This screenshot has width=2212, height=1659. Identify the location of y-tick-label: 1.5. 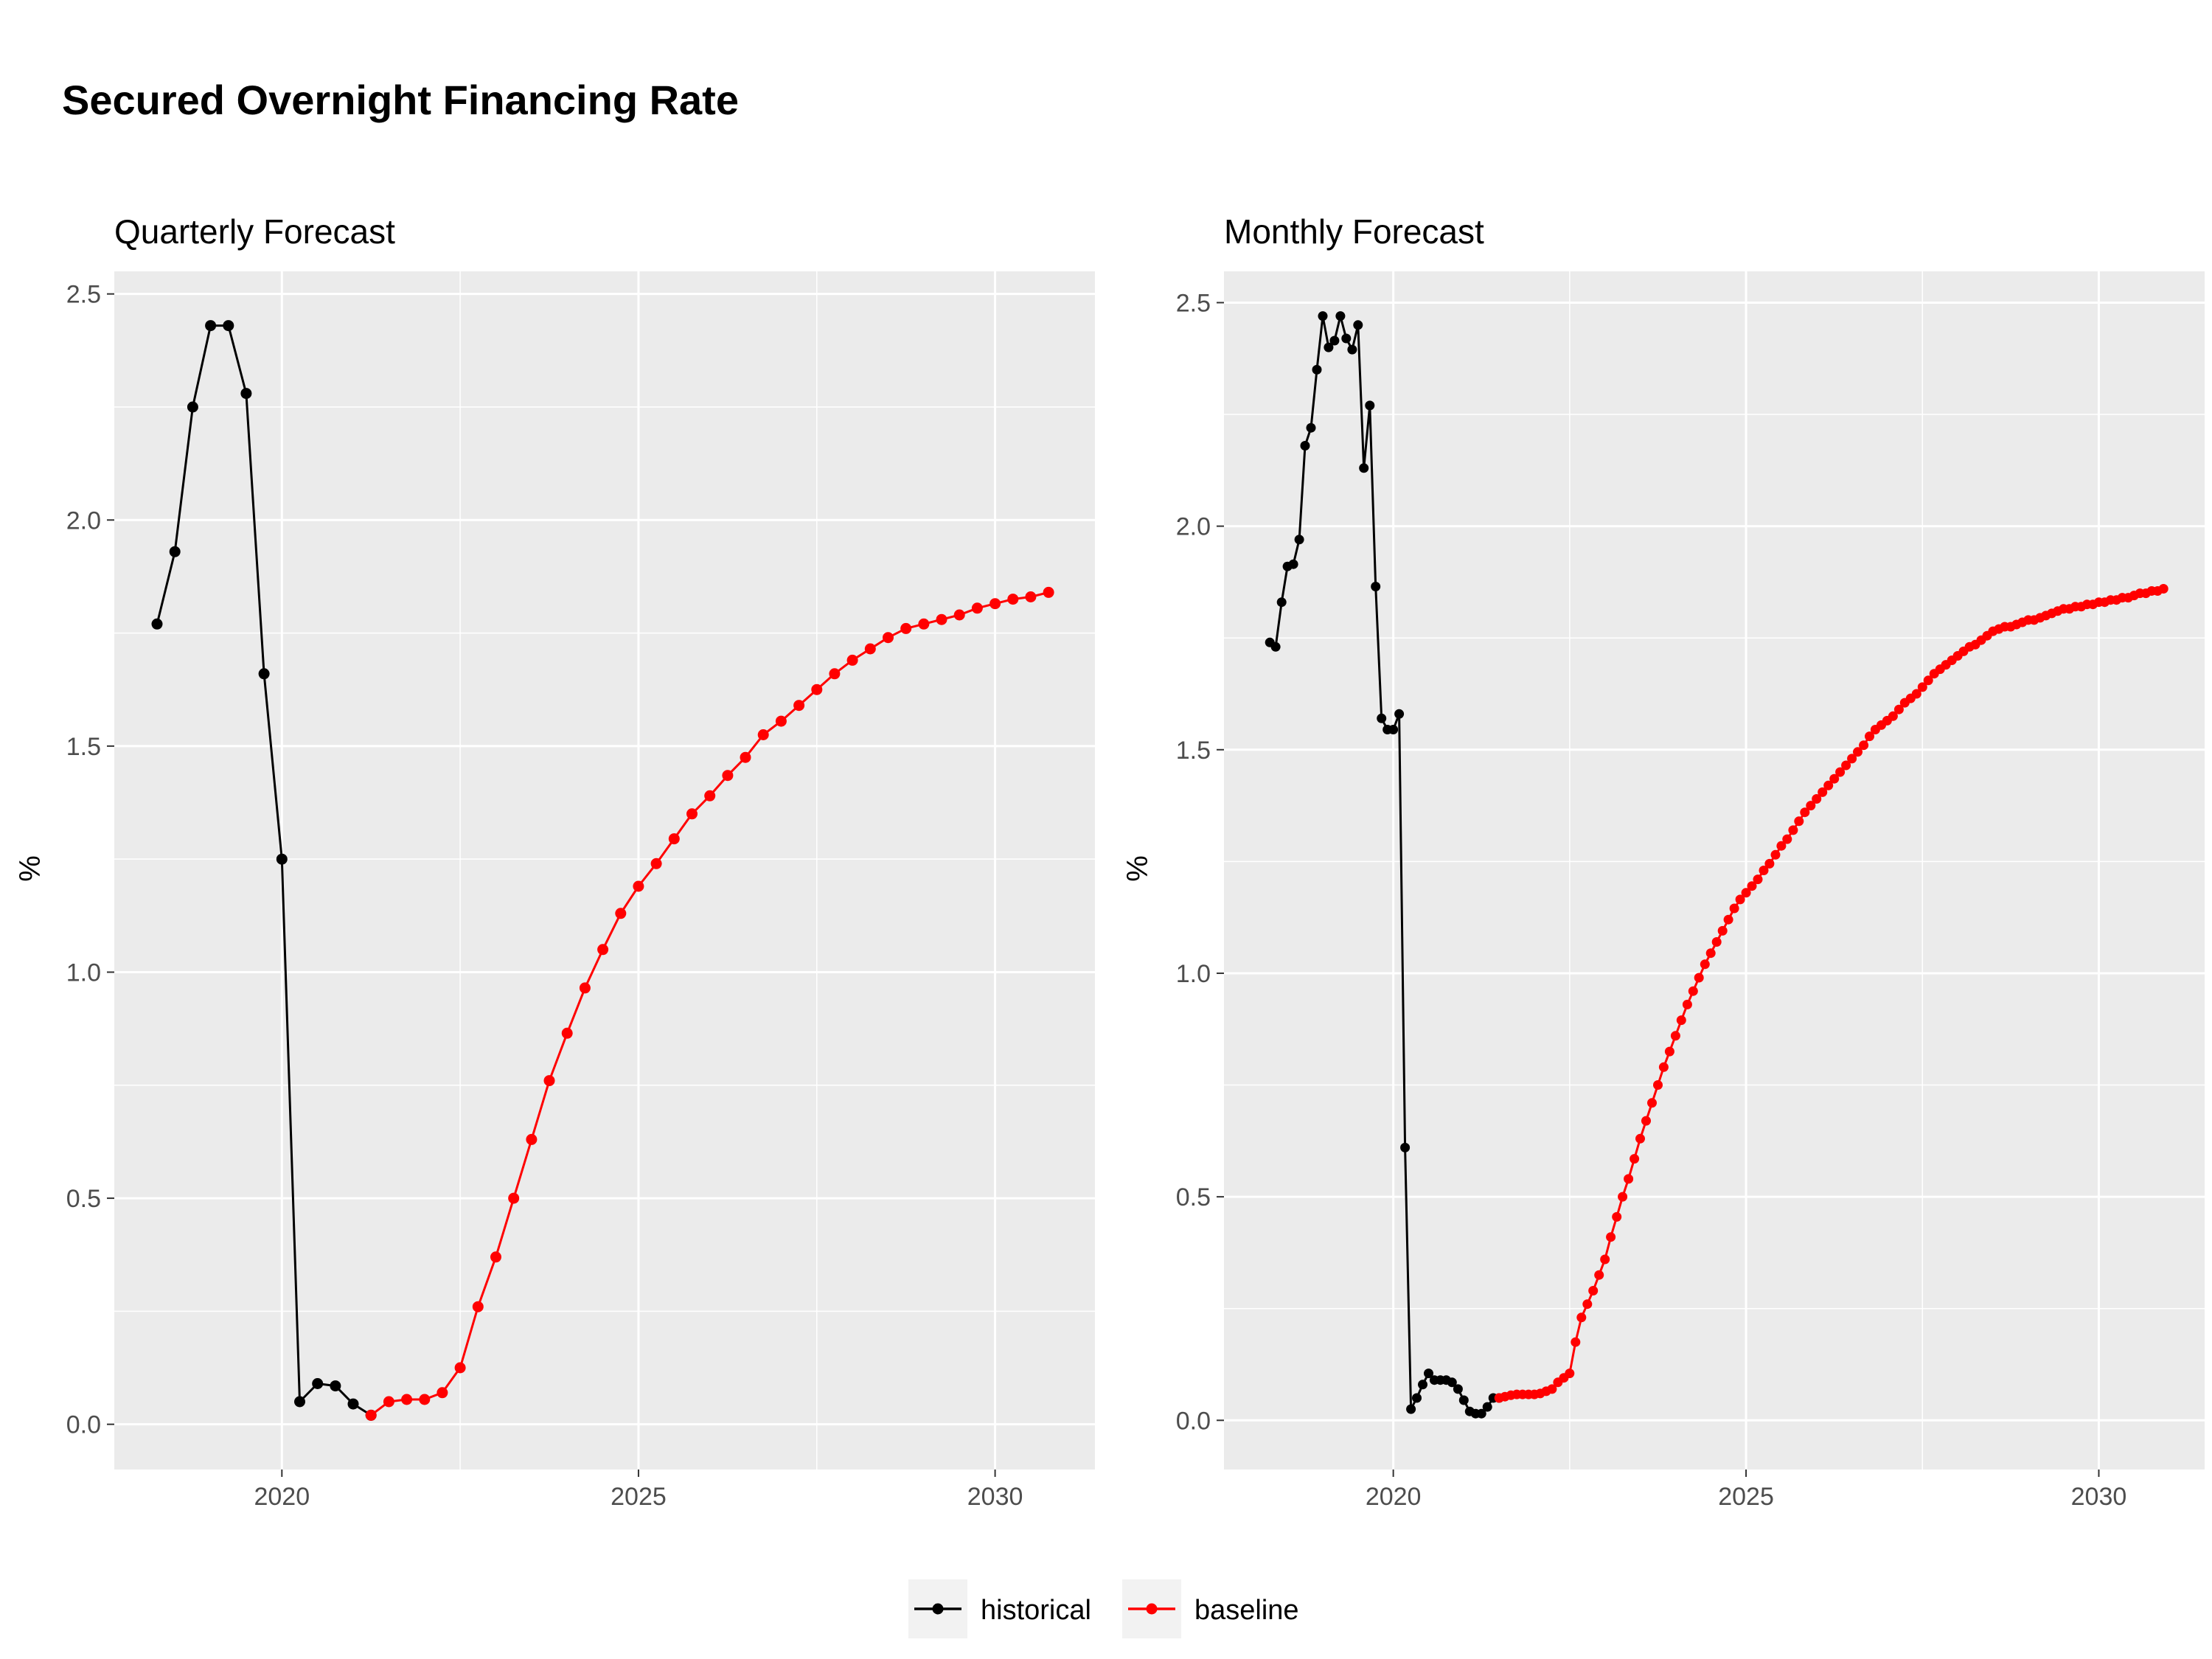
(83, 747).